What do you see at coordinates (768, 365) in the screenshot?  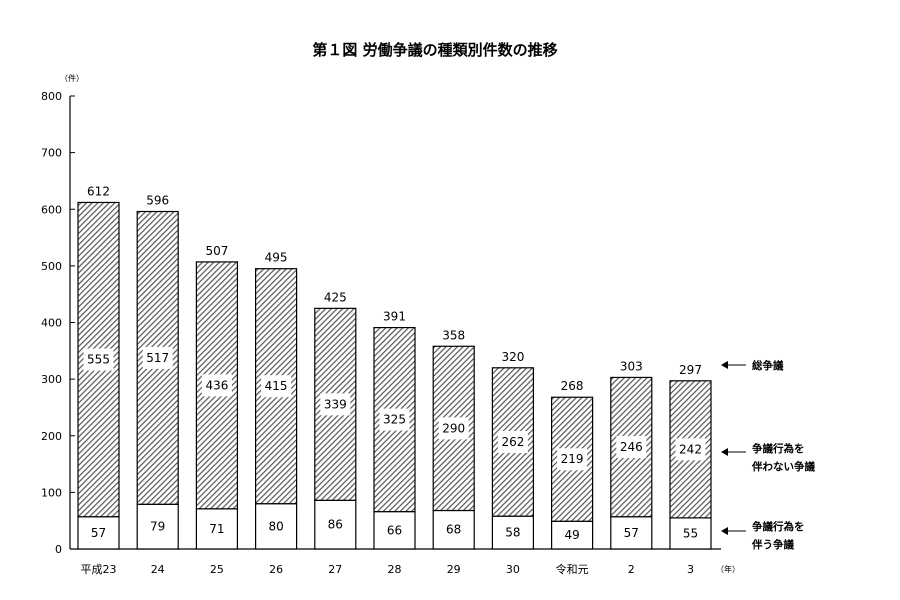 I see `legend-total-label: 総争議` at bounding box center [768, 365].